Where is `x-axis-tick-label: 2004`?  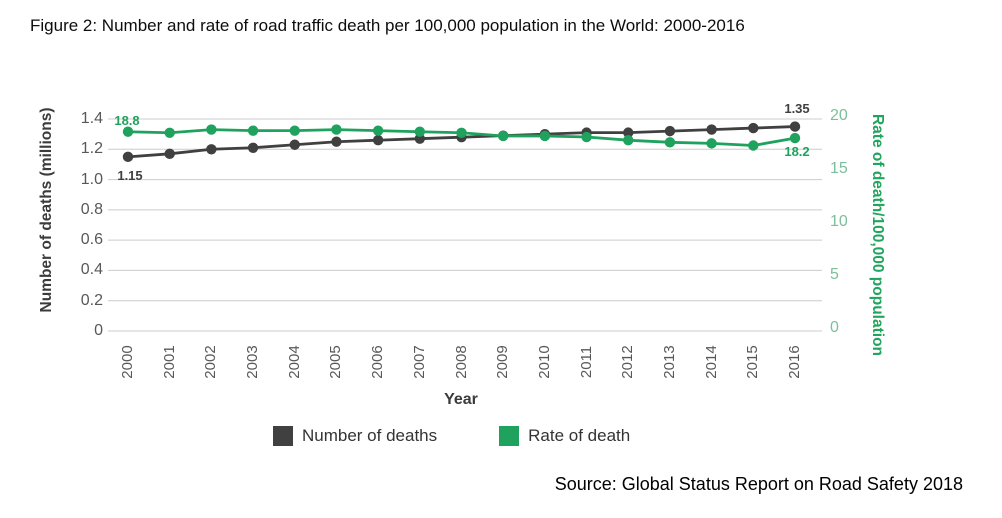
x-axis-tick-label: 2004 is located at coordinates (294, 362).